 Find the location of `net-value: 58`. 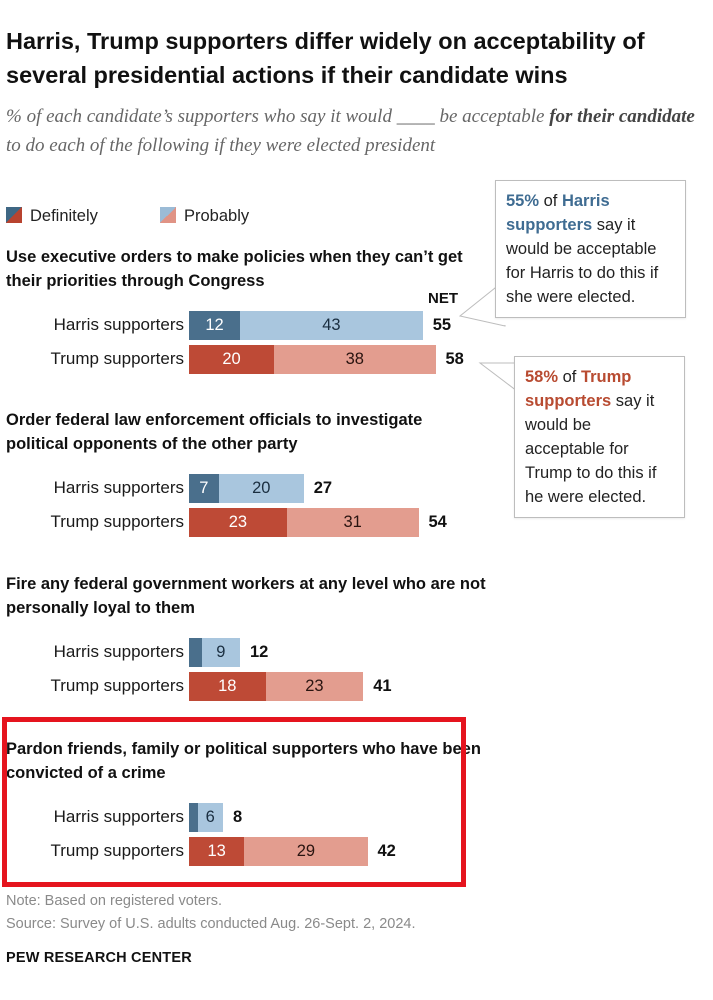

net-value: 58 is located at coordinates (454, 359).